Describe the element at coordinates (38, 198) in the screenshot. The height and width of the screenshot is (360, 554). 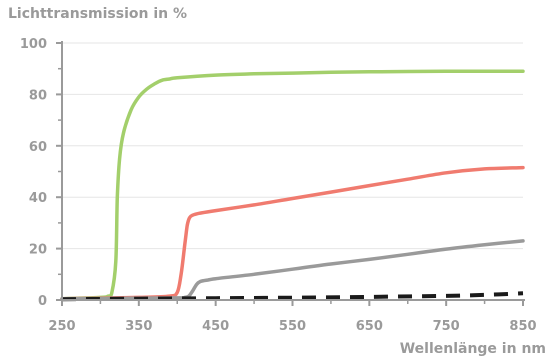
I see `y-tick-label-2: 40` at that location.